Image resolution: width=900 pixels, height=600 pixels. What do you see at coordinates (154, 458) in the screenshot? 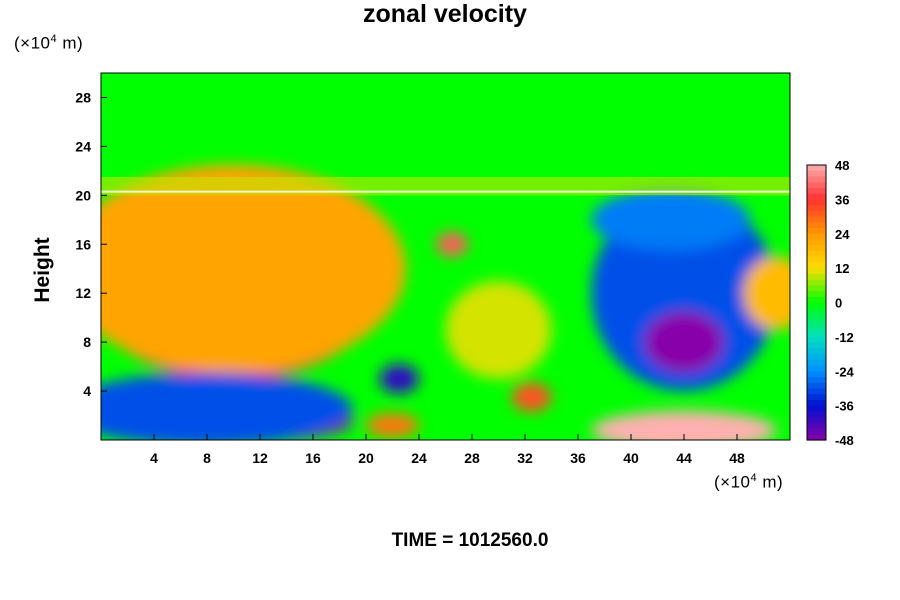
I see `x-tick-label: 4` at bounding box center [154, 458].